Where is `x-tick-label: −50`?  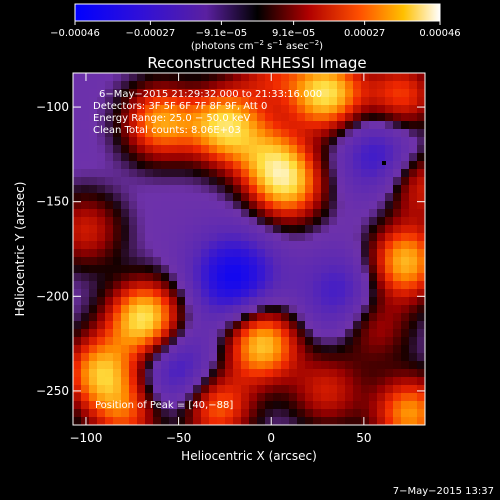
x-tick-label: −50 is located at coordinates (178, 438).